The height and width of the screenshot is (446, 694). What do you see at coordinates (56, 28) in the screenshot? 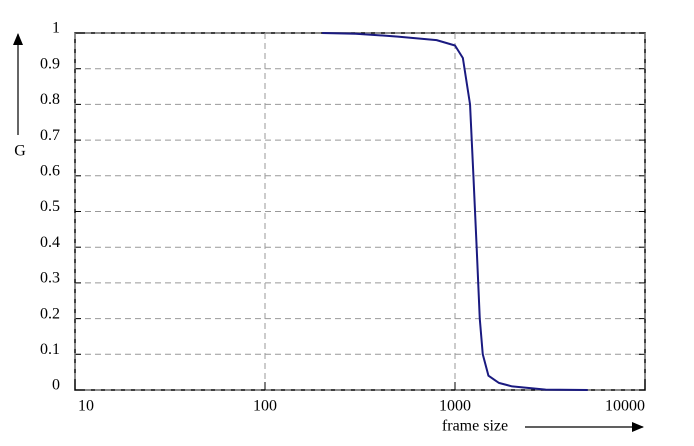
I see `y-tick-label: 1` at bounding box center [56, 28].